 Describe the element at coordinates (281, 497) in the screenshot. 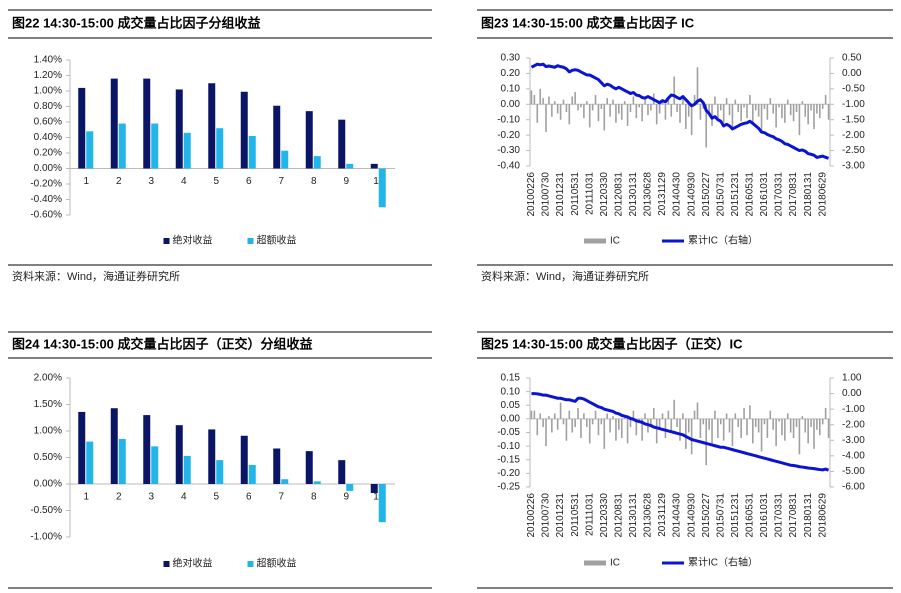

I see `x-tick-label: 7` at that location.